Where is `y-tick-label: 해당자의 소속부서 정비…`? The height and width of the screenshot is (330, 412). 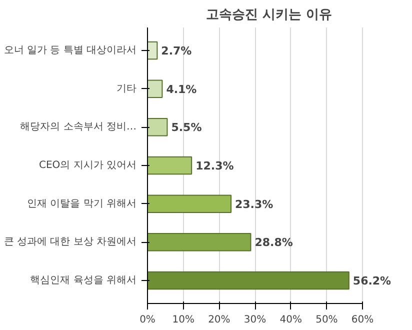
y-tick-label: 해당자의 소속부서 정비… is located at coordinates (78, 127).